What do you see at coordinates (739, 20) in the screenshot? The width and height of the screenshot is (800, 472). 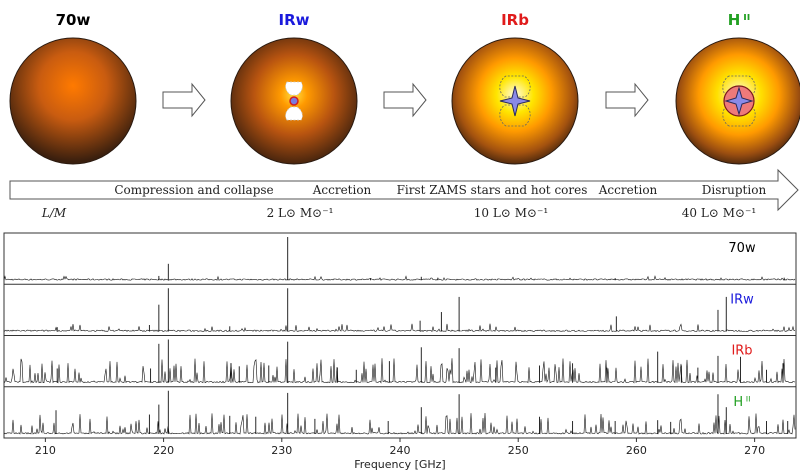 I see `stage-title-hii: H ᴵᴵ` at bounding box center [739, 20].